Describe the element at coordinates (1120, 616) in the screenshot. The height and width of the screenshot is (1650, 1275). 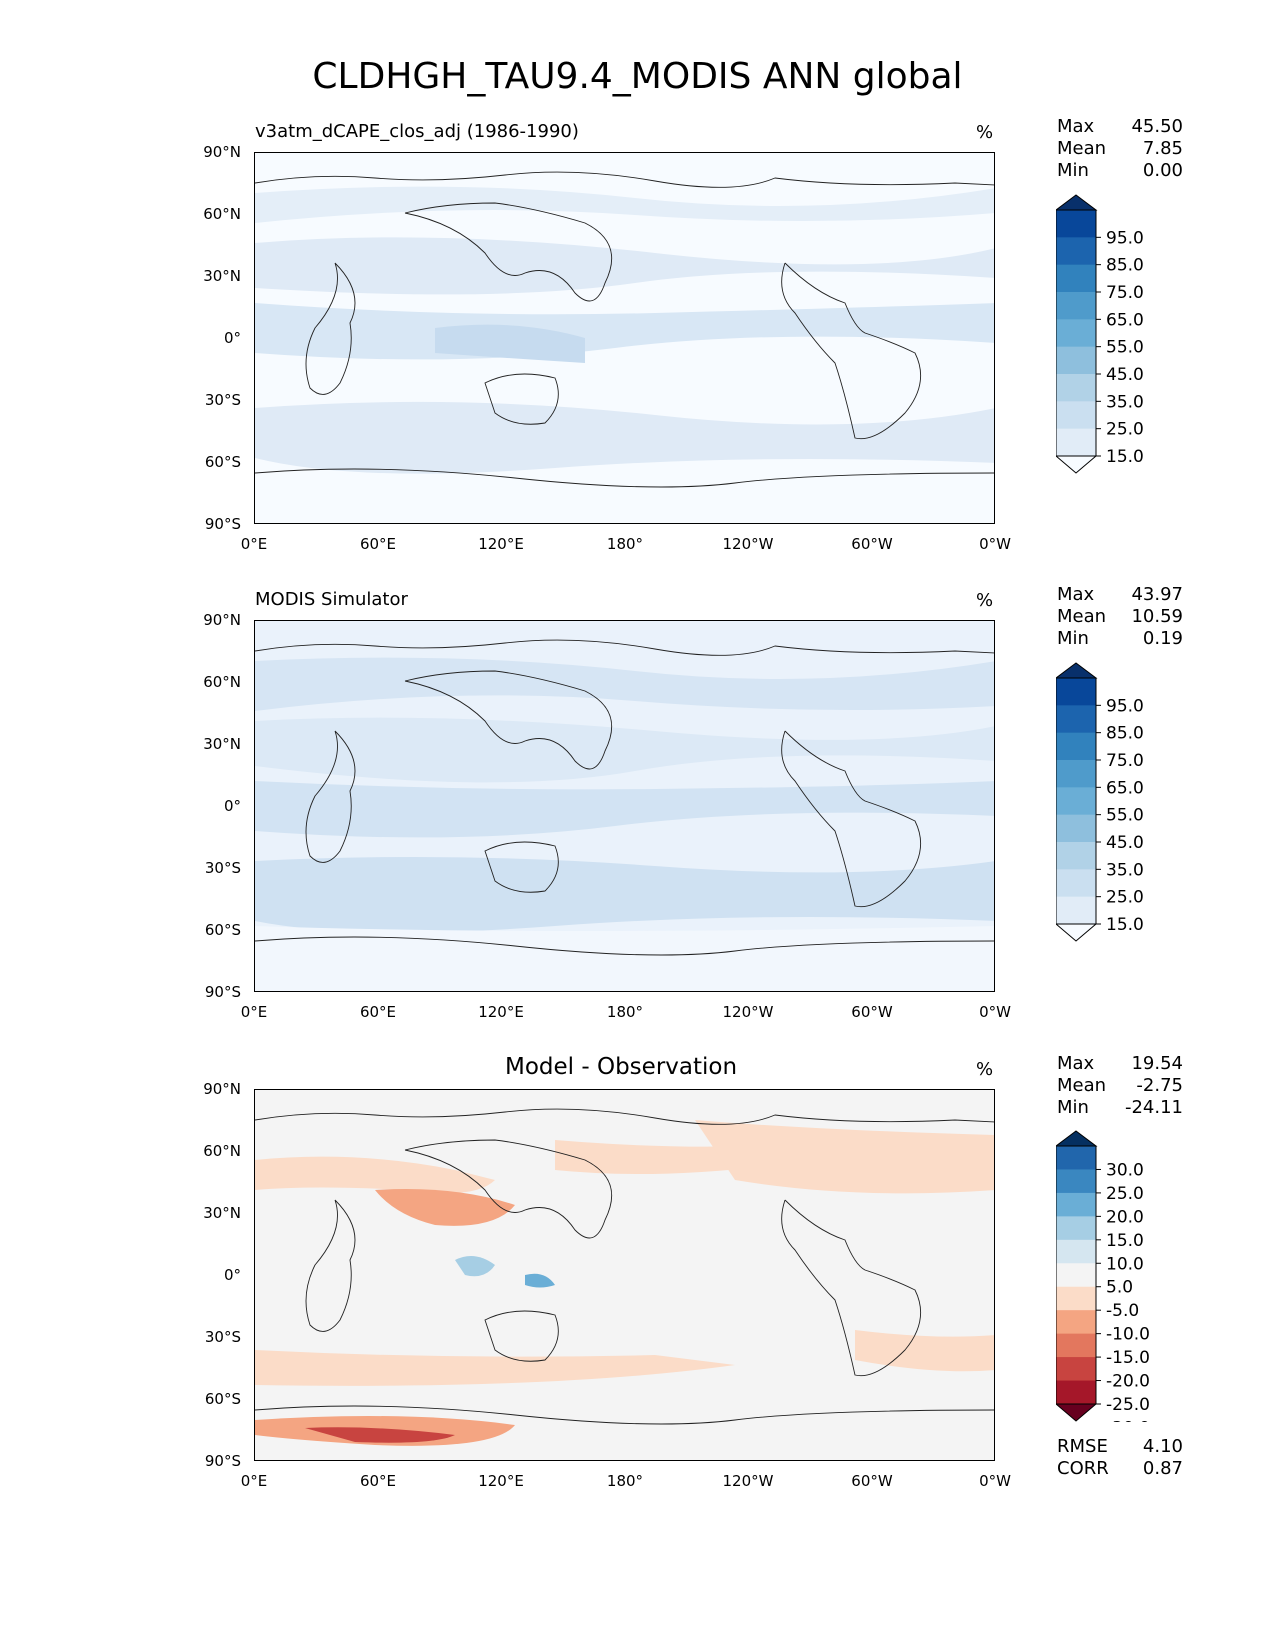
I see `stats-box: Max 43.97 Mean 10.59 Min 0.19` at that location.